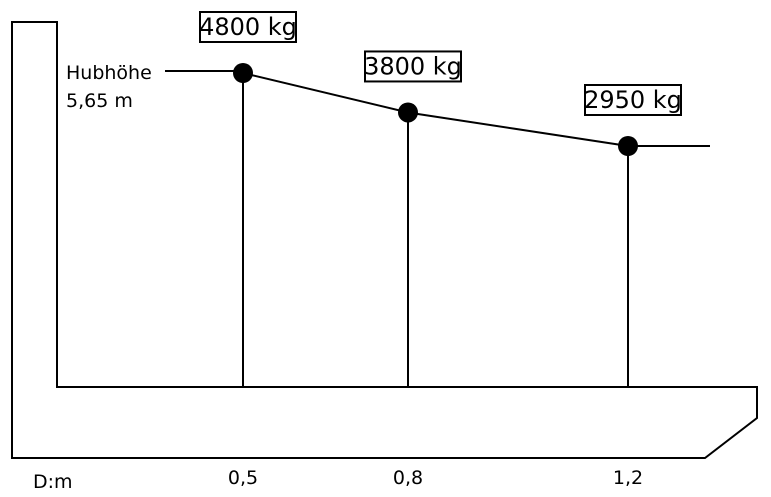  Describe the element at coordinates (435, 109) in the screenshot. I see `capacity-line` at that location.